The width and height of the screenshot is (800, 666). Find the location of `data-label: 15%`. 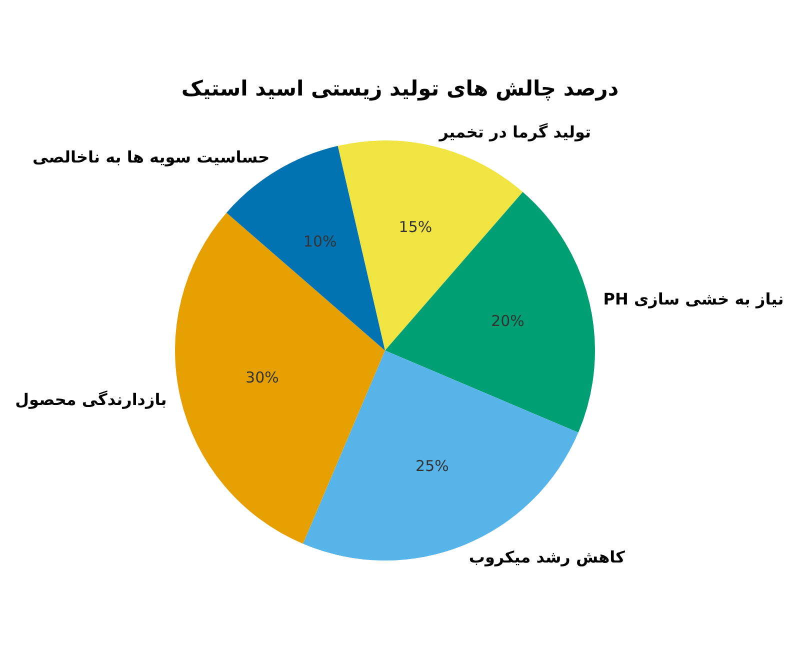

data-label: 15% is located at coordinates (415, 227).